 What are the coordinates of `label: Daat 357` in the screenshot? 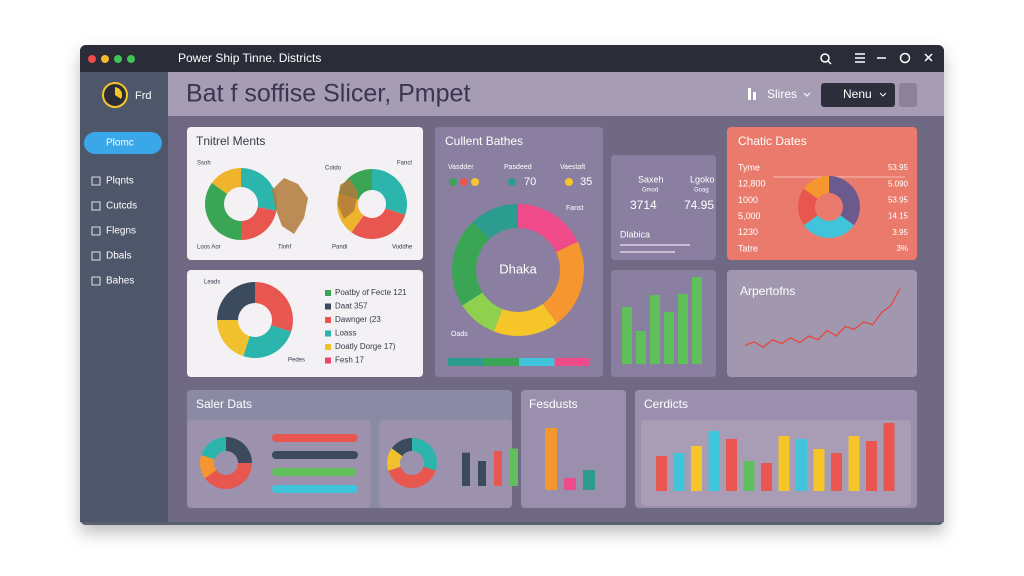 It's located at (351, 306).